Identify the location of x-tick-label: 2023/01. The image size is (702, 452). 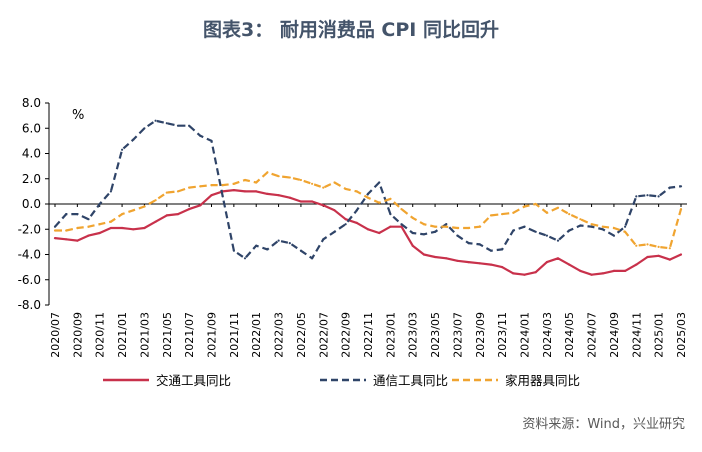
(390, 335).